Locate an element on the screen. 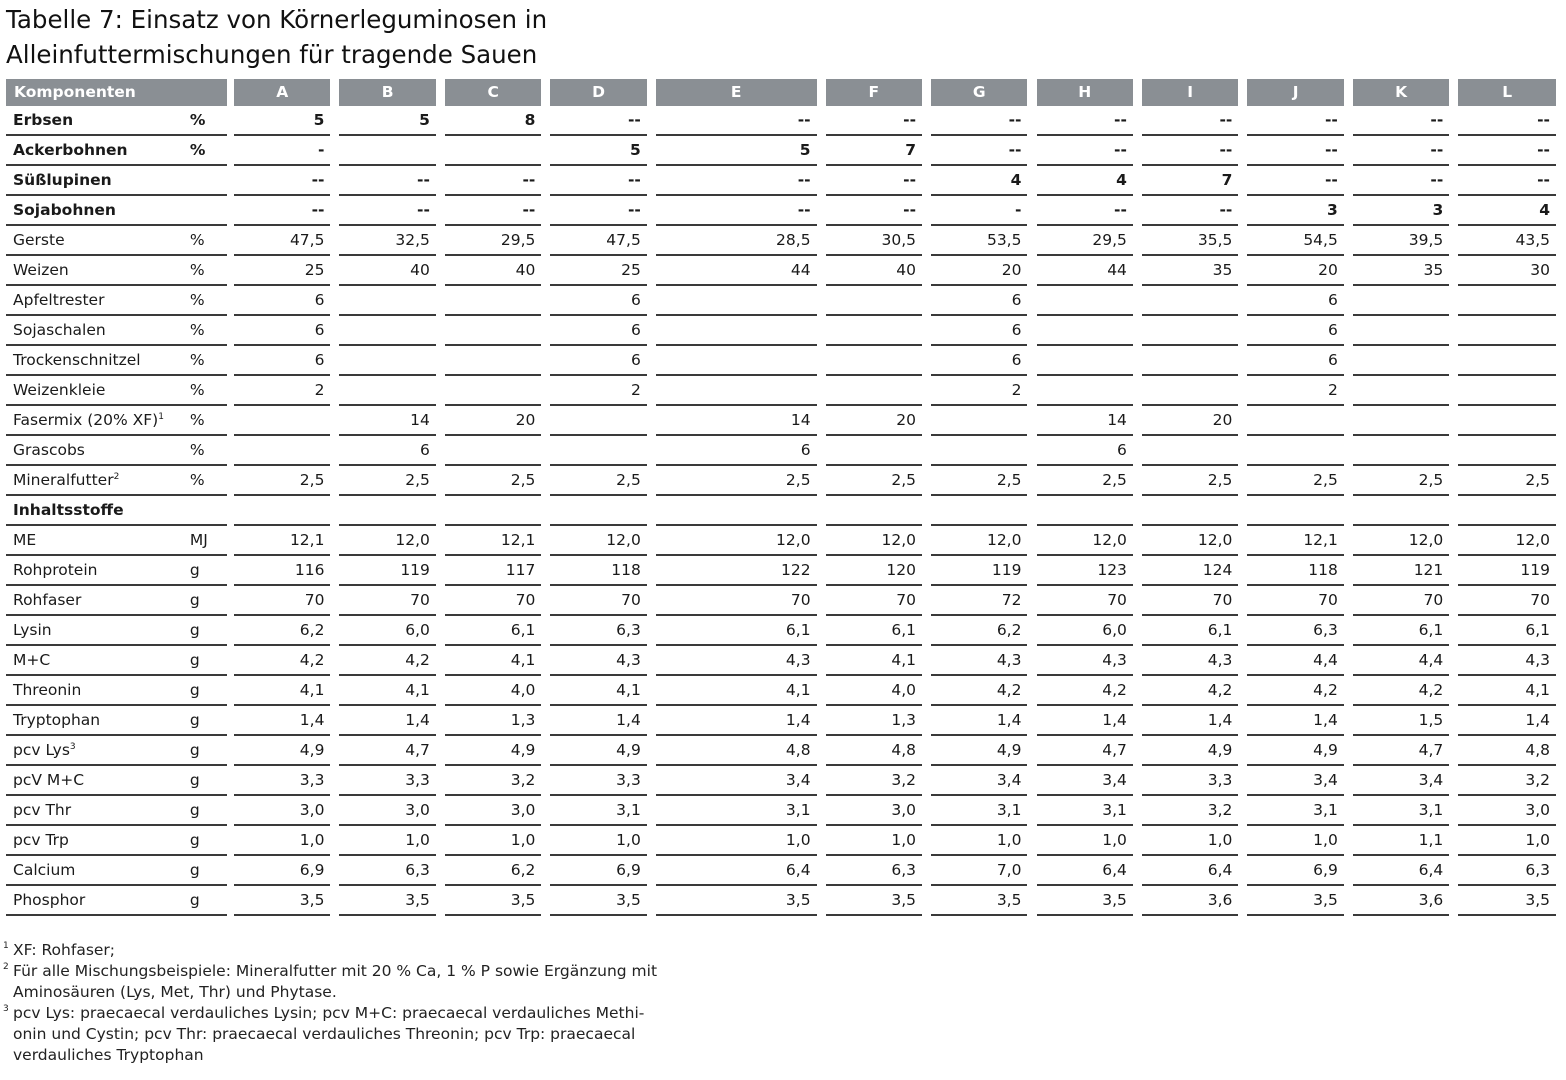 The width and height of the screenshot is (1566, 1080). cell-l: 2,5 is located at coordinates (1507, 480).